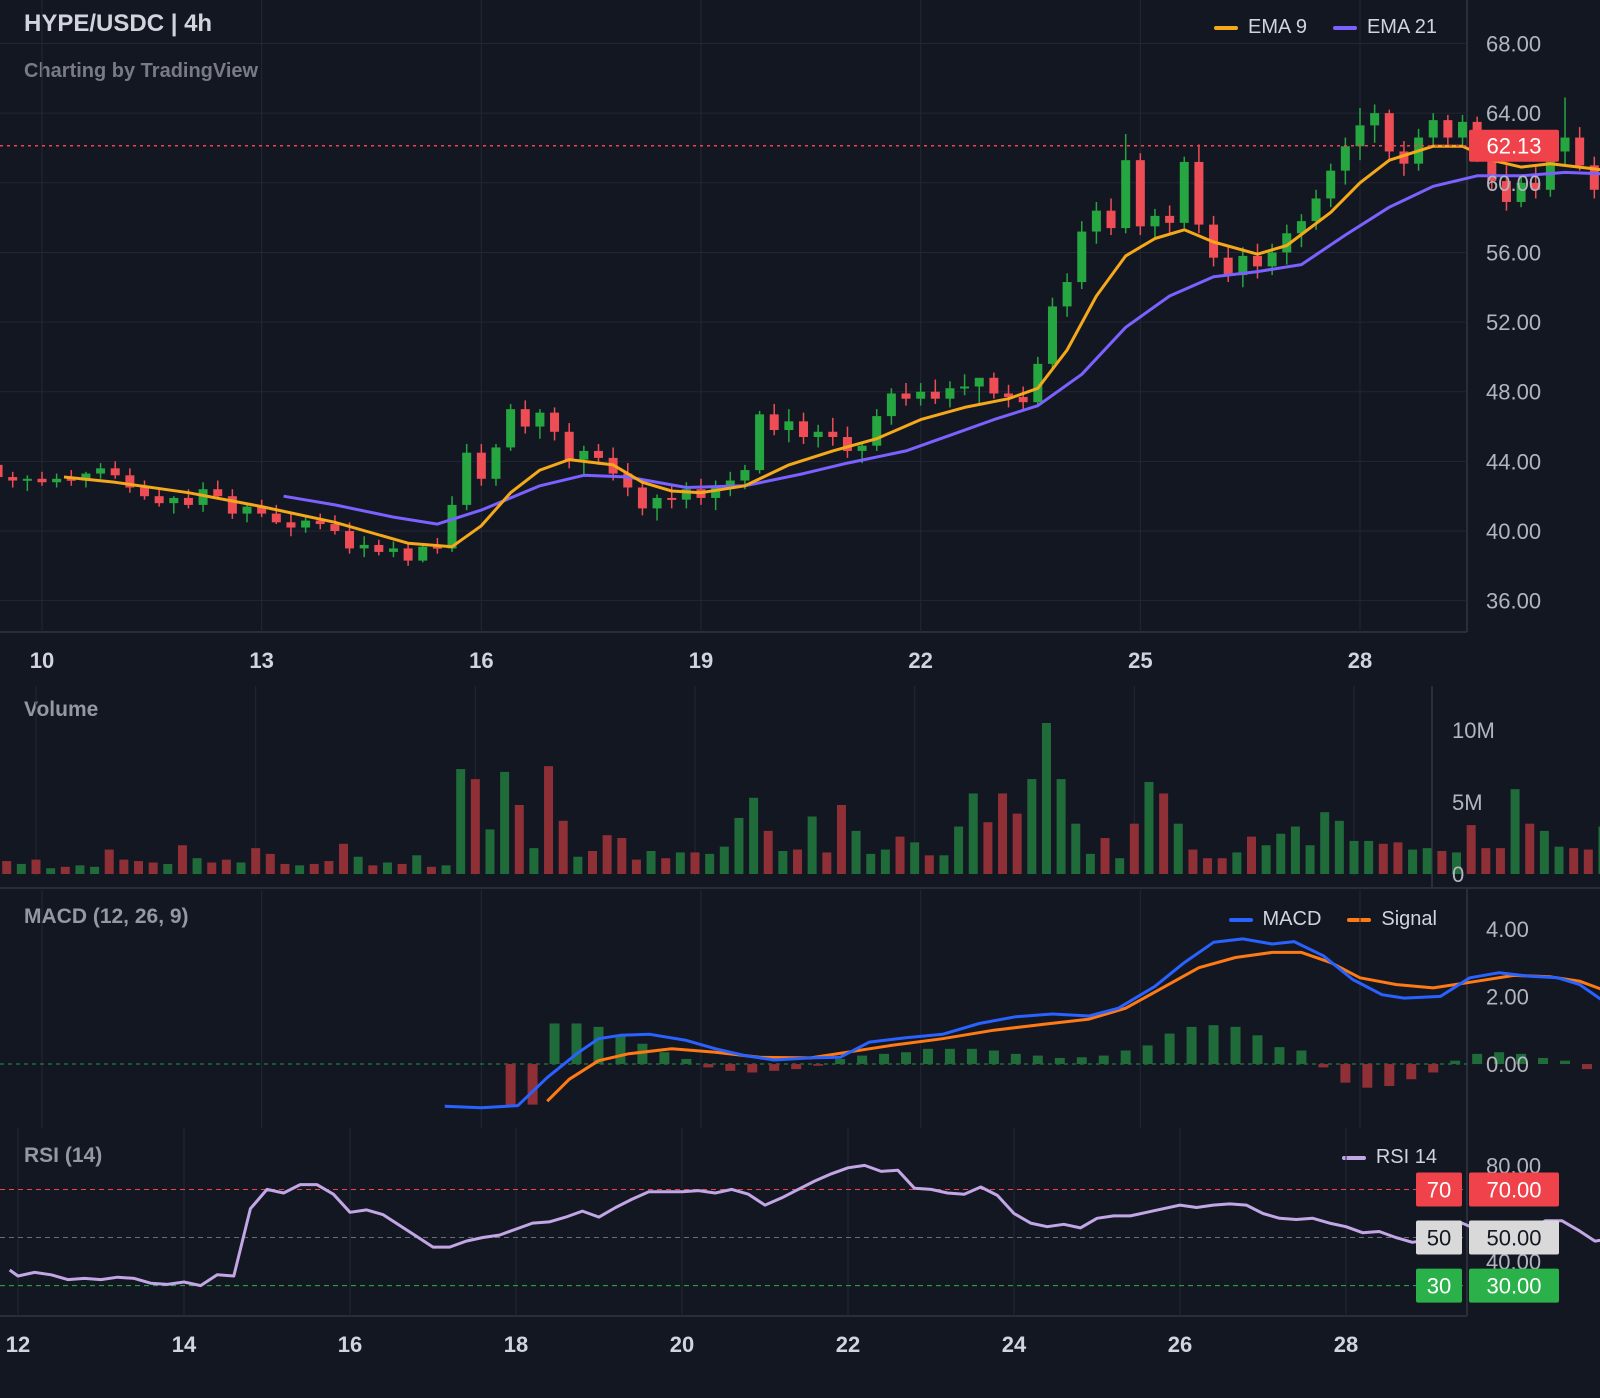  What do you see at coordinates (1392, 919) in the screenshot?
I see `legend-signal: Signal` at bounding box center [1392, 919].